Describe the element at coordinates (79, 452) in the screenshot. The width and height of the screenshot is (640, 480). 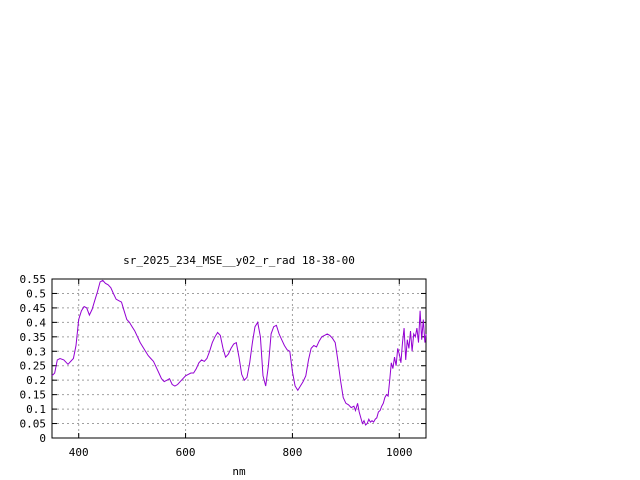
I see `x-tick-label: 400` at that location.